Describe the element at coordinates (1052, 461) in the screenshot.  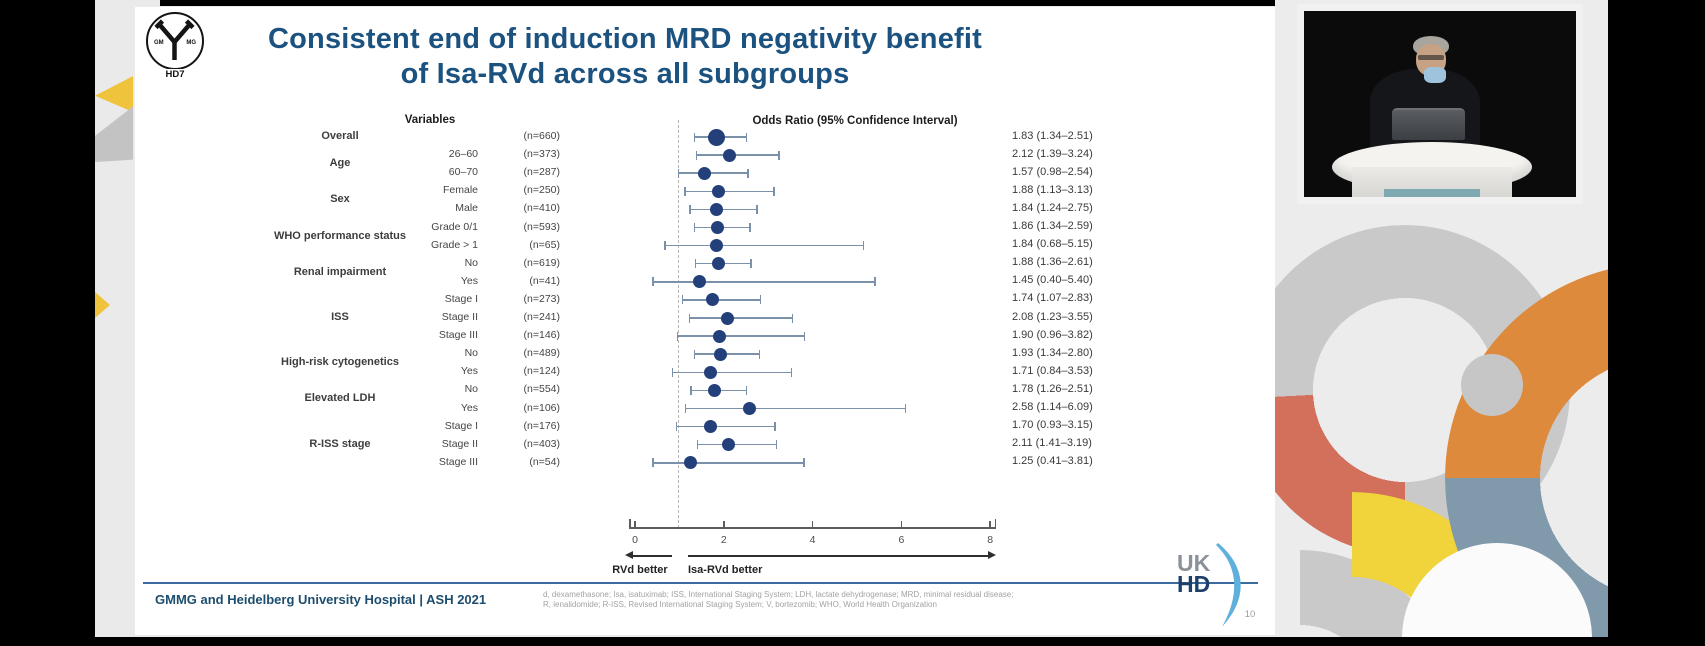
I see `or-value: 1.25 (0.41–3.81)` at that location.